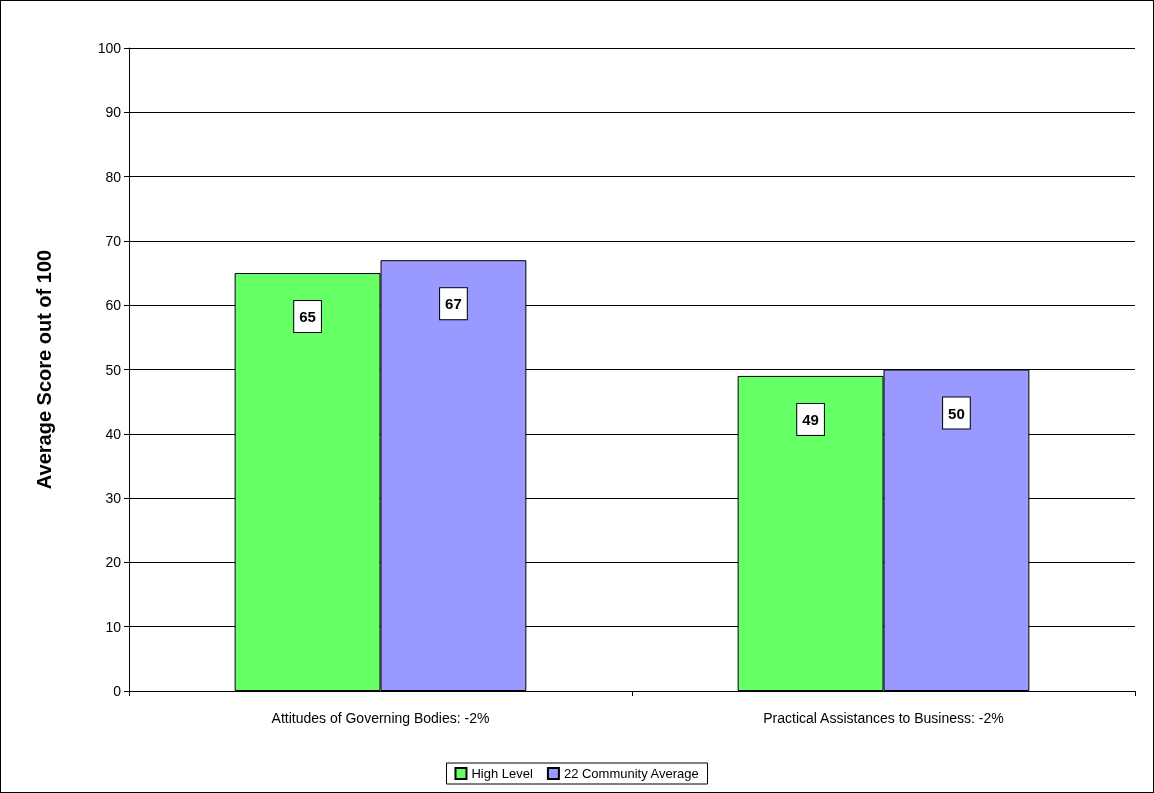 This screenshot has width=1154, height=793. I want to click on y-tick-label: 100, so click(109, 48).